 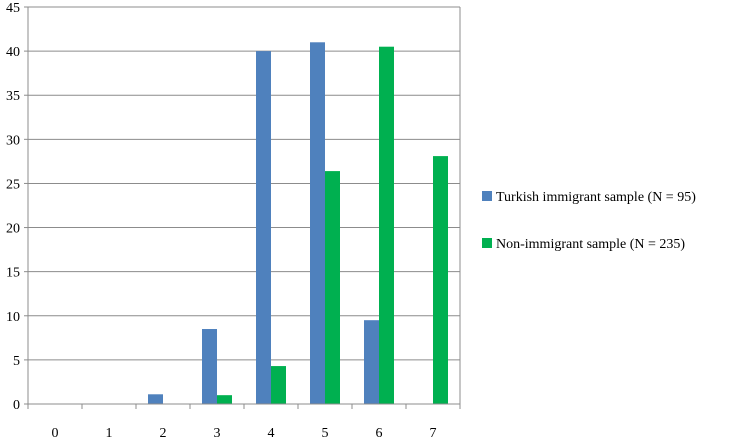 What do you see at coordinates (13, 229) in the screenshot?
I see `y-tick-label: 20` at bounding box center [13, 229].